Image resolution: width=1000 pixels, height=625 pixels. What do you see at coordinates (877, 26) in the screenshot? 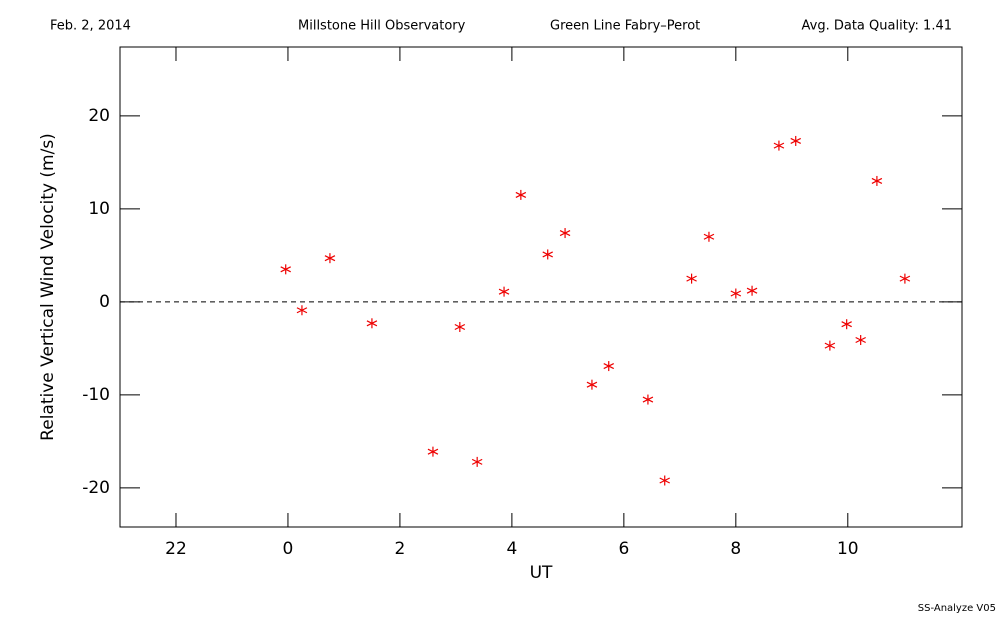
I see `data-quality: Avg. Data Quality: 1.41` at bounding box center [877, 26].